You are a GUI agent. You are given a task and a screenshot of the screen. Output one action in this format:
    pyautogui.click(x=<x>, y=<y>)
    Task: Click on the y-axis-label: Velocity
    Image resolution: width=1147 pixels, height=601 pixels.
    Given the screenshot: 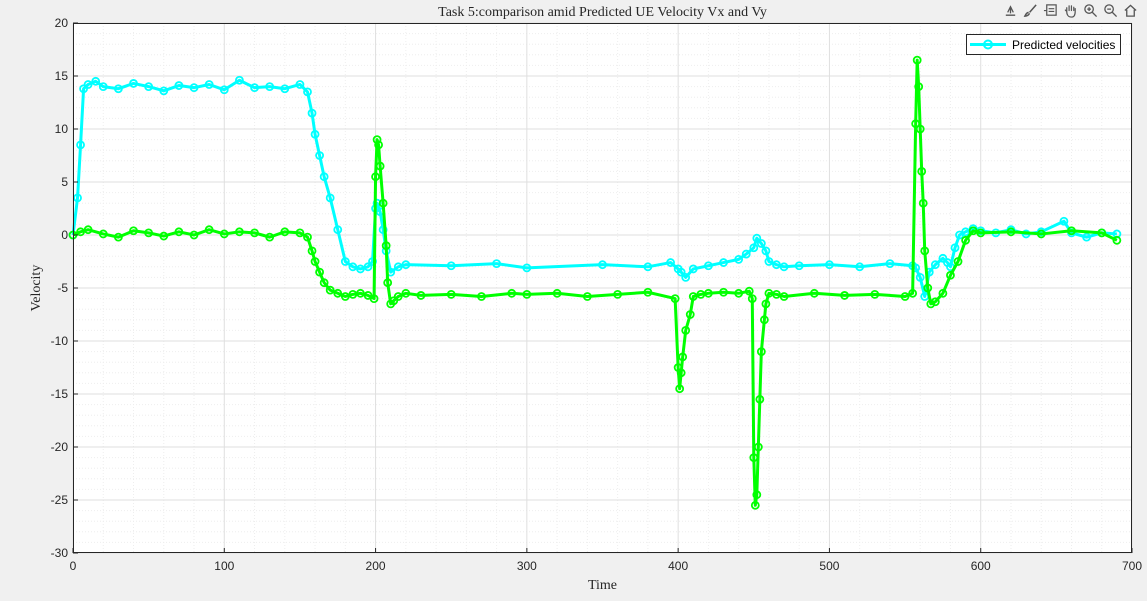 What is the action you would take?
    pyautogui.click(x=36, y=288)
    